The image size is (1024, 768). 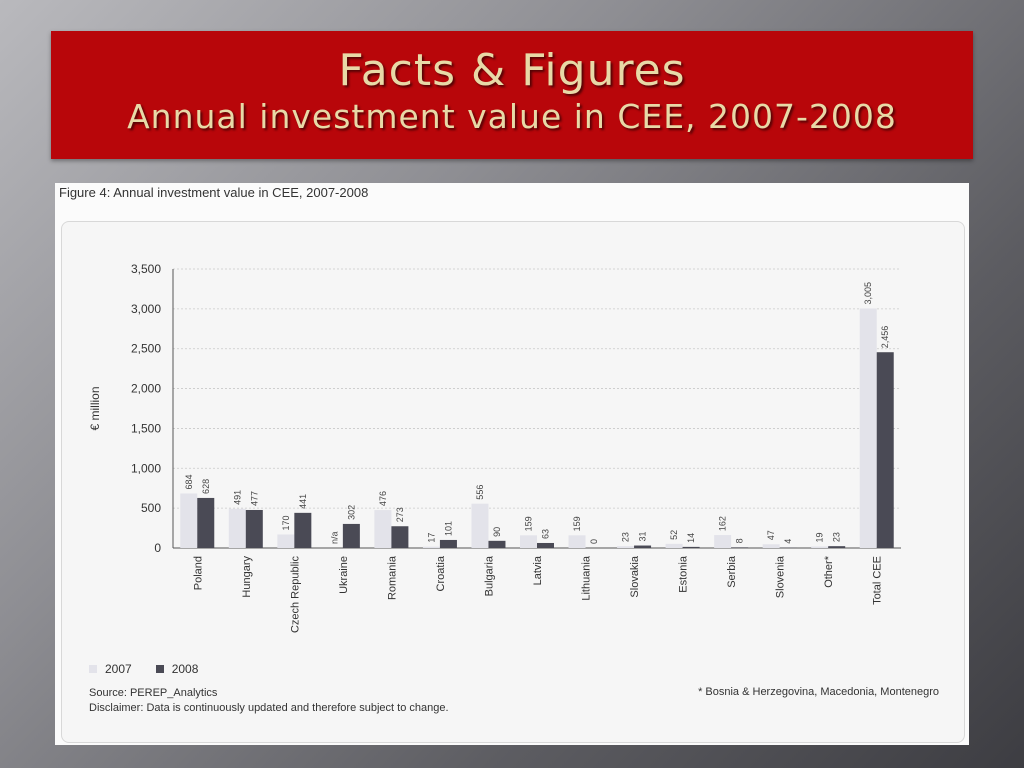 What do you see at coordinates (691, 538) in the screenshot?
I see `data-label-2008-Estonia: 14` at bounding box center [691, 538].